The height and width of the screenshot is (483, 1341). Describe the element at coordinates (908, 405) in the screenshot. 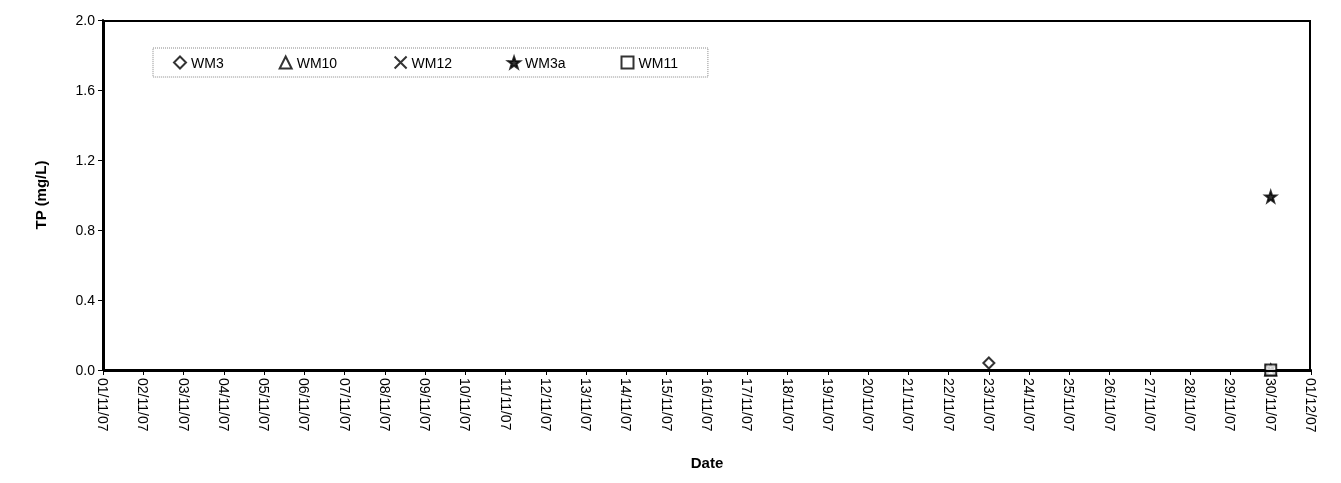

I see `x-tick-label: 21/11/07` at that location.